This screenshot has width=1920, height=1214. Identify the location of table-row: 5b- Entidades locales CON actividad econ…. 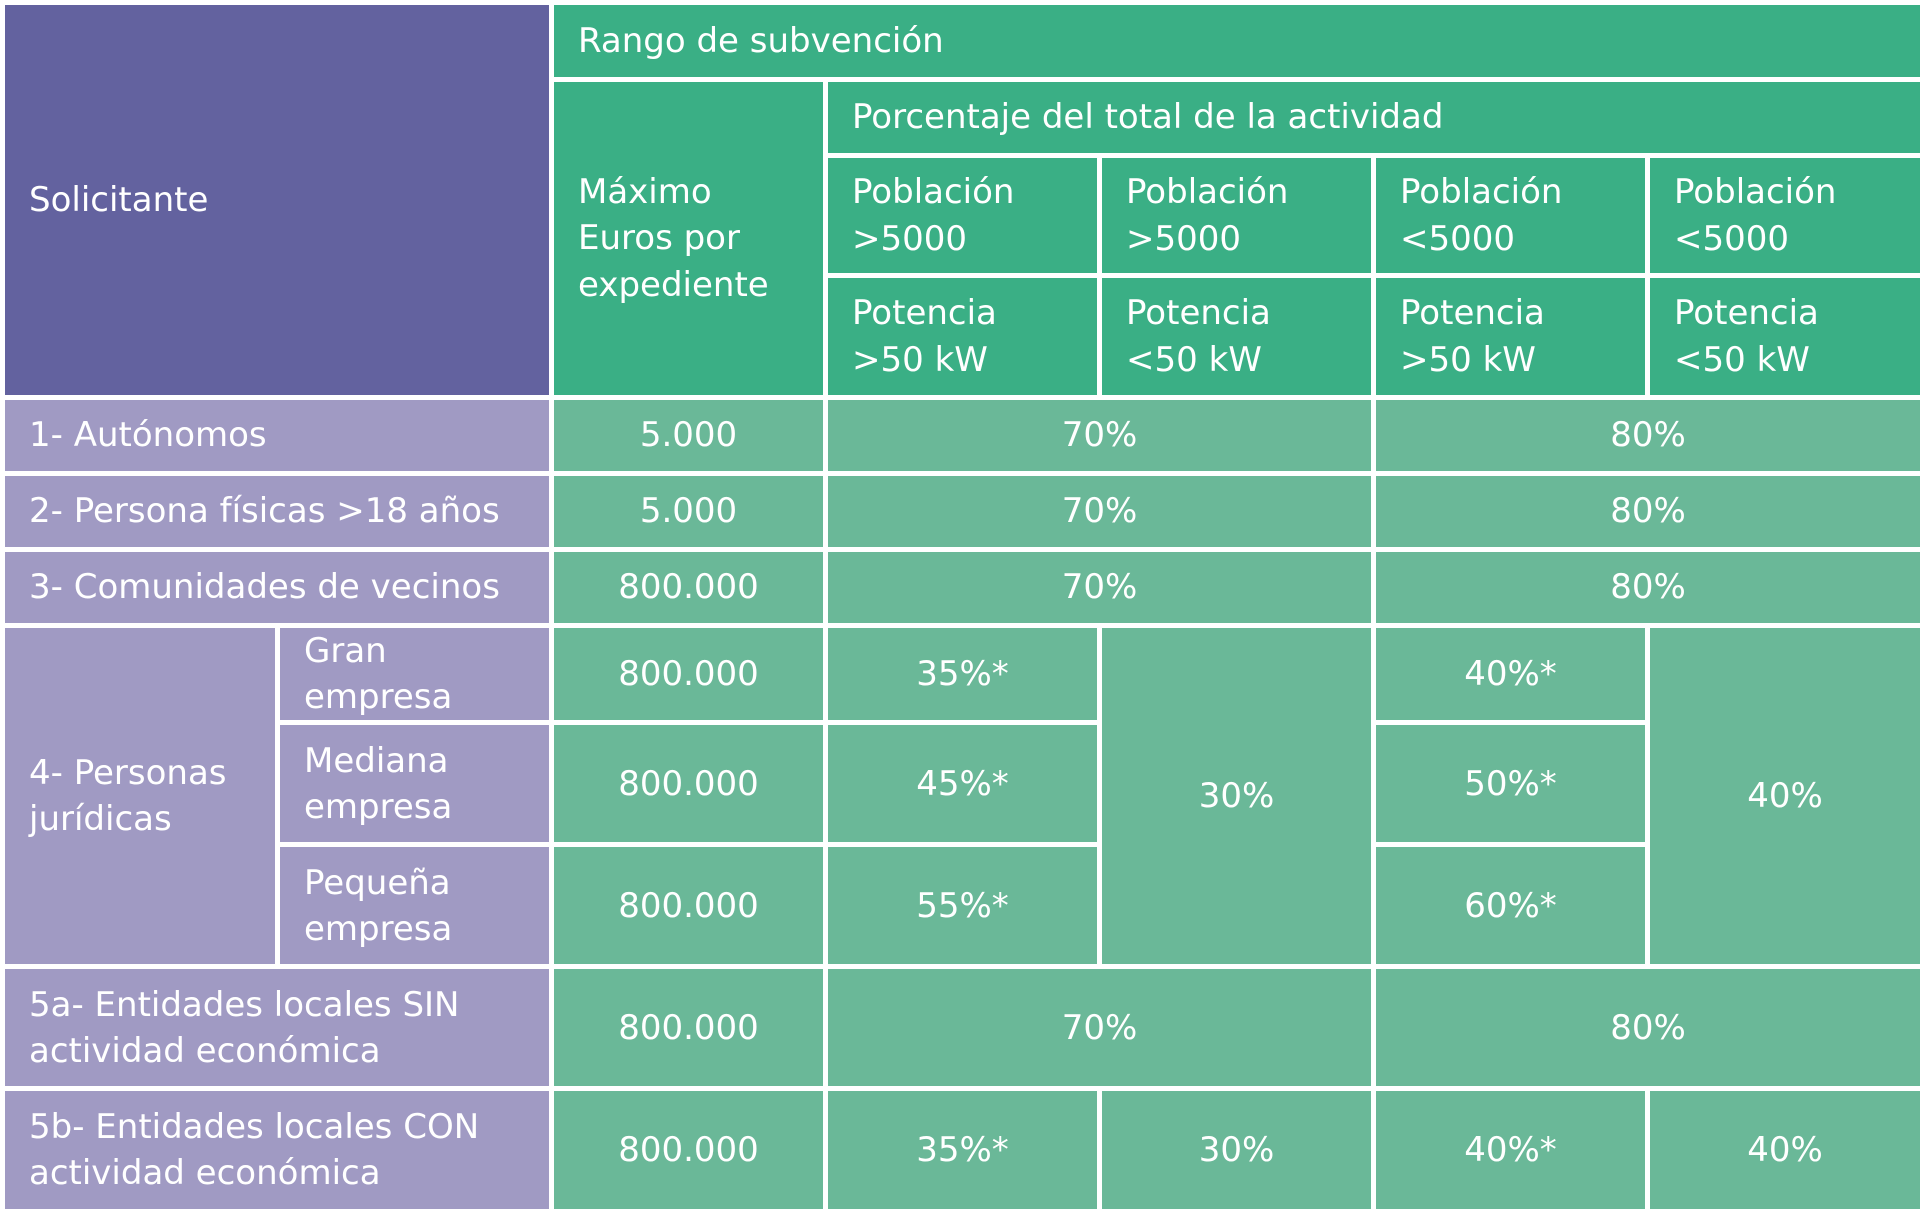
(961, 1150).